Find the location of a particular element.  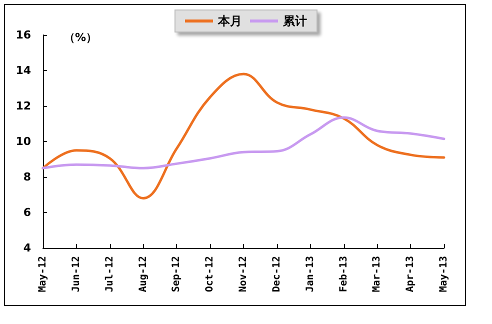

x-tick-label: Jun-12 is located at coordinates (76, 274).